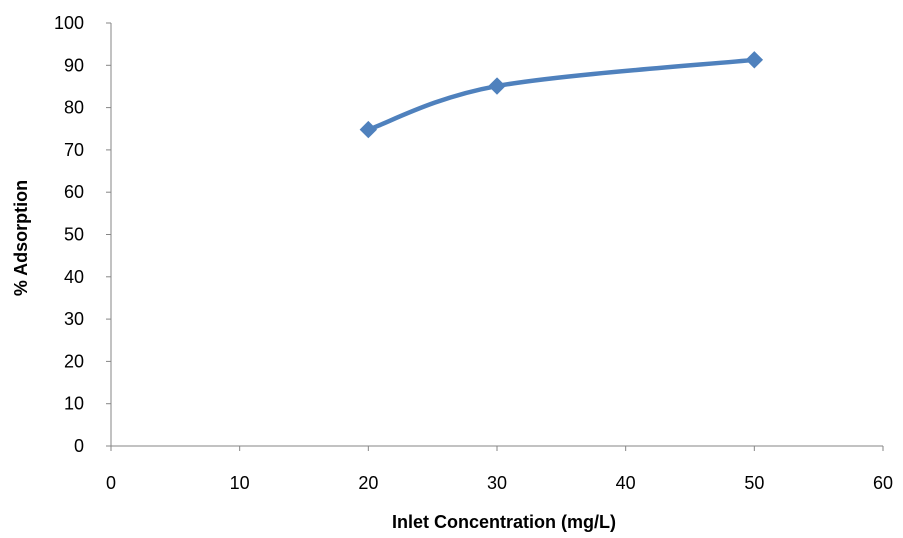 This screenshot has width=903, height=538. I want to click on y-tick-label: 20, so click(74, 361).